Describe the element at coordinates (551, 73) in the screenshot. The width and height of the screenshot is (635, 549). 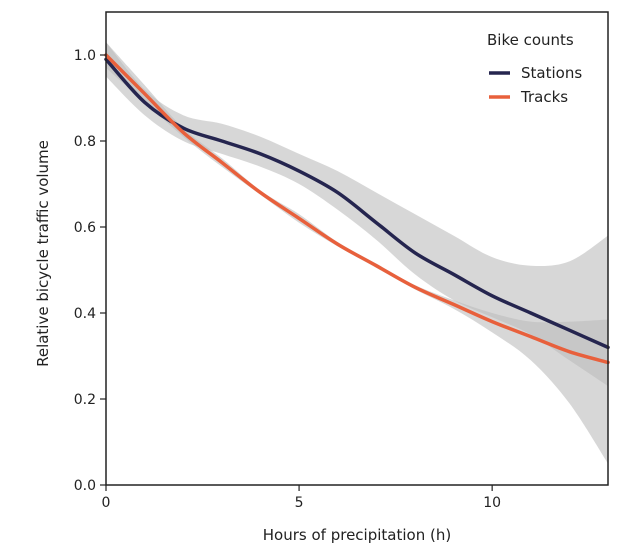
I see `legend-label-stations: Stations` at that location.